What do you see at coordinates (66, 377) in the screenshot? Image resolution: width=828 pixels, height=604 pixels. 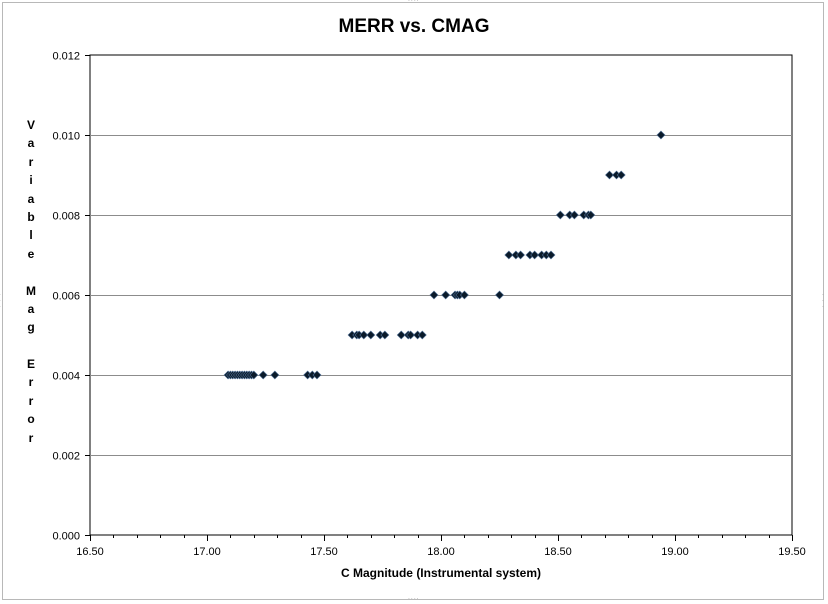 I see `y-tick-label: 0.004` at bounding box center [66, 377].